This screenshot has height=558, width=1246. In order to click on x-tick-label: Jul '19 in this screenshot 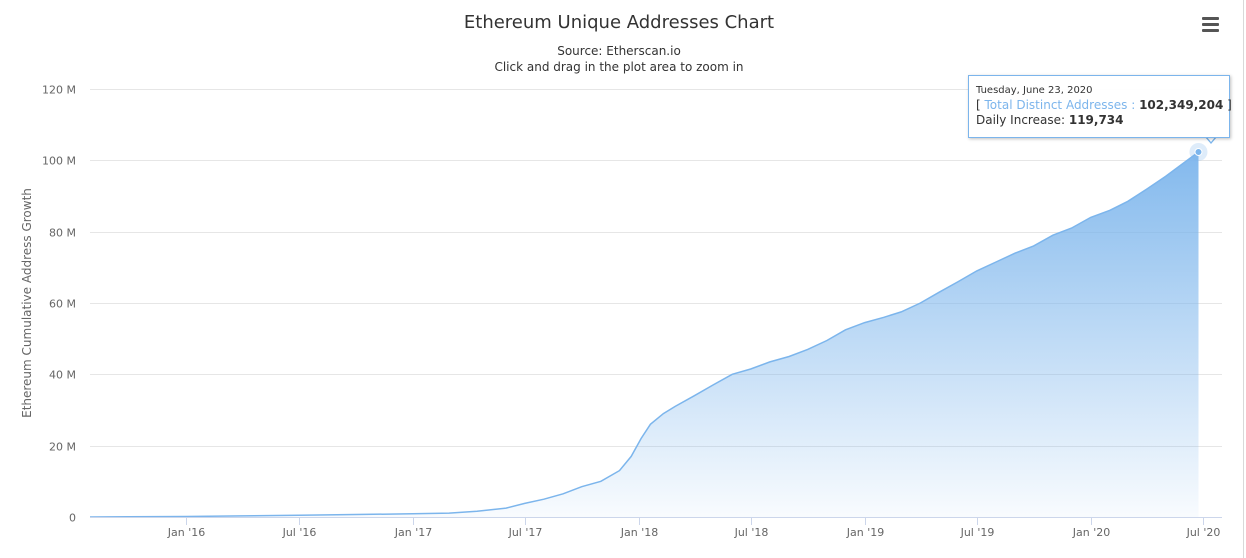, I will do `click(977, 532)`.